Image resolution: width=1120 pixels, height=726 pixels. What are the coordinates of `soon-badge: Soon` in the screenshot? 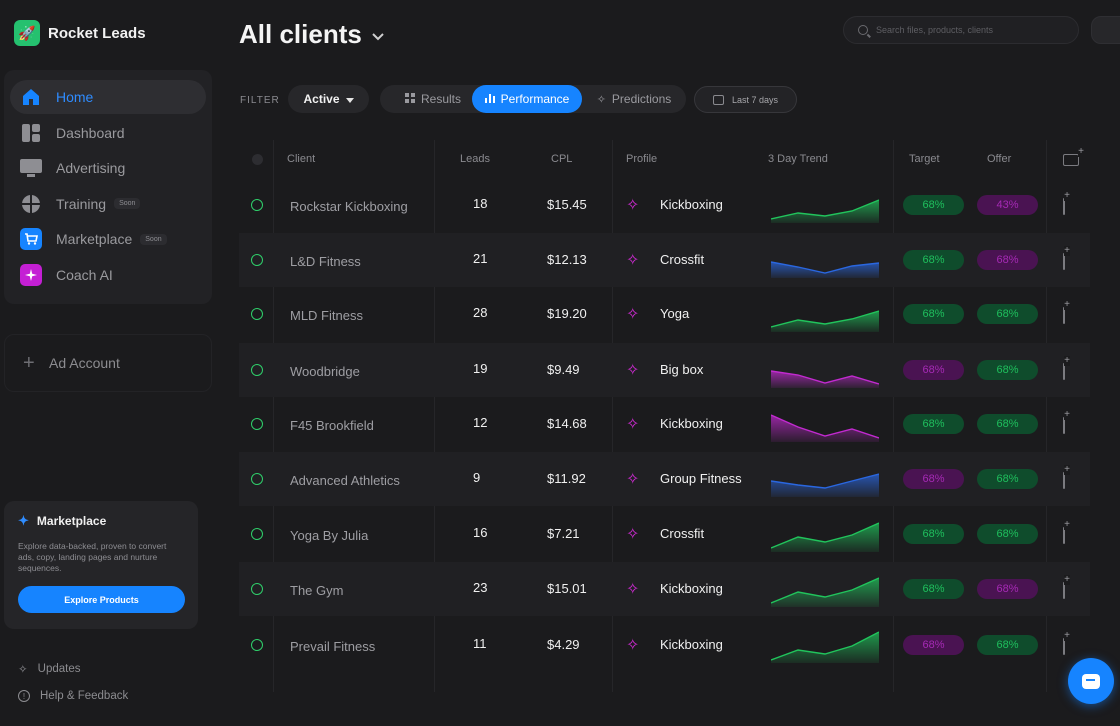 It's located at (127, 204).